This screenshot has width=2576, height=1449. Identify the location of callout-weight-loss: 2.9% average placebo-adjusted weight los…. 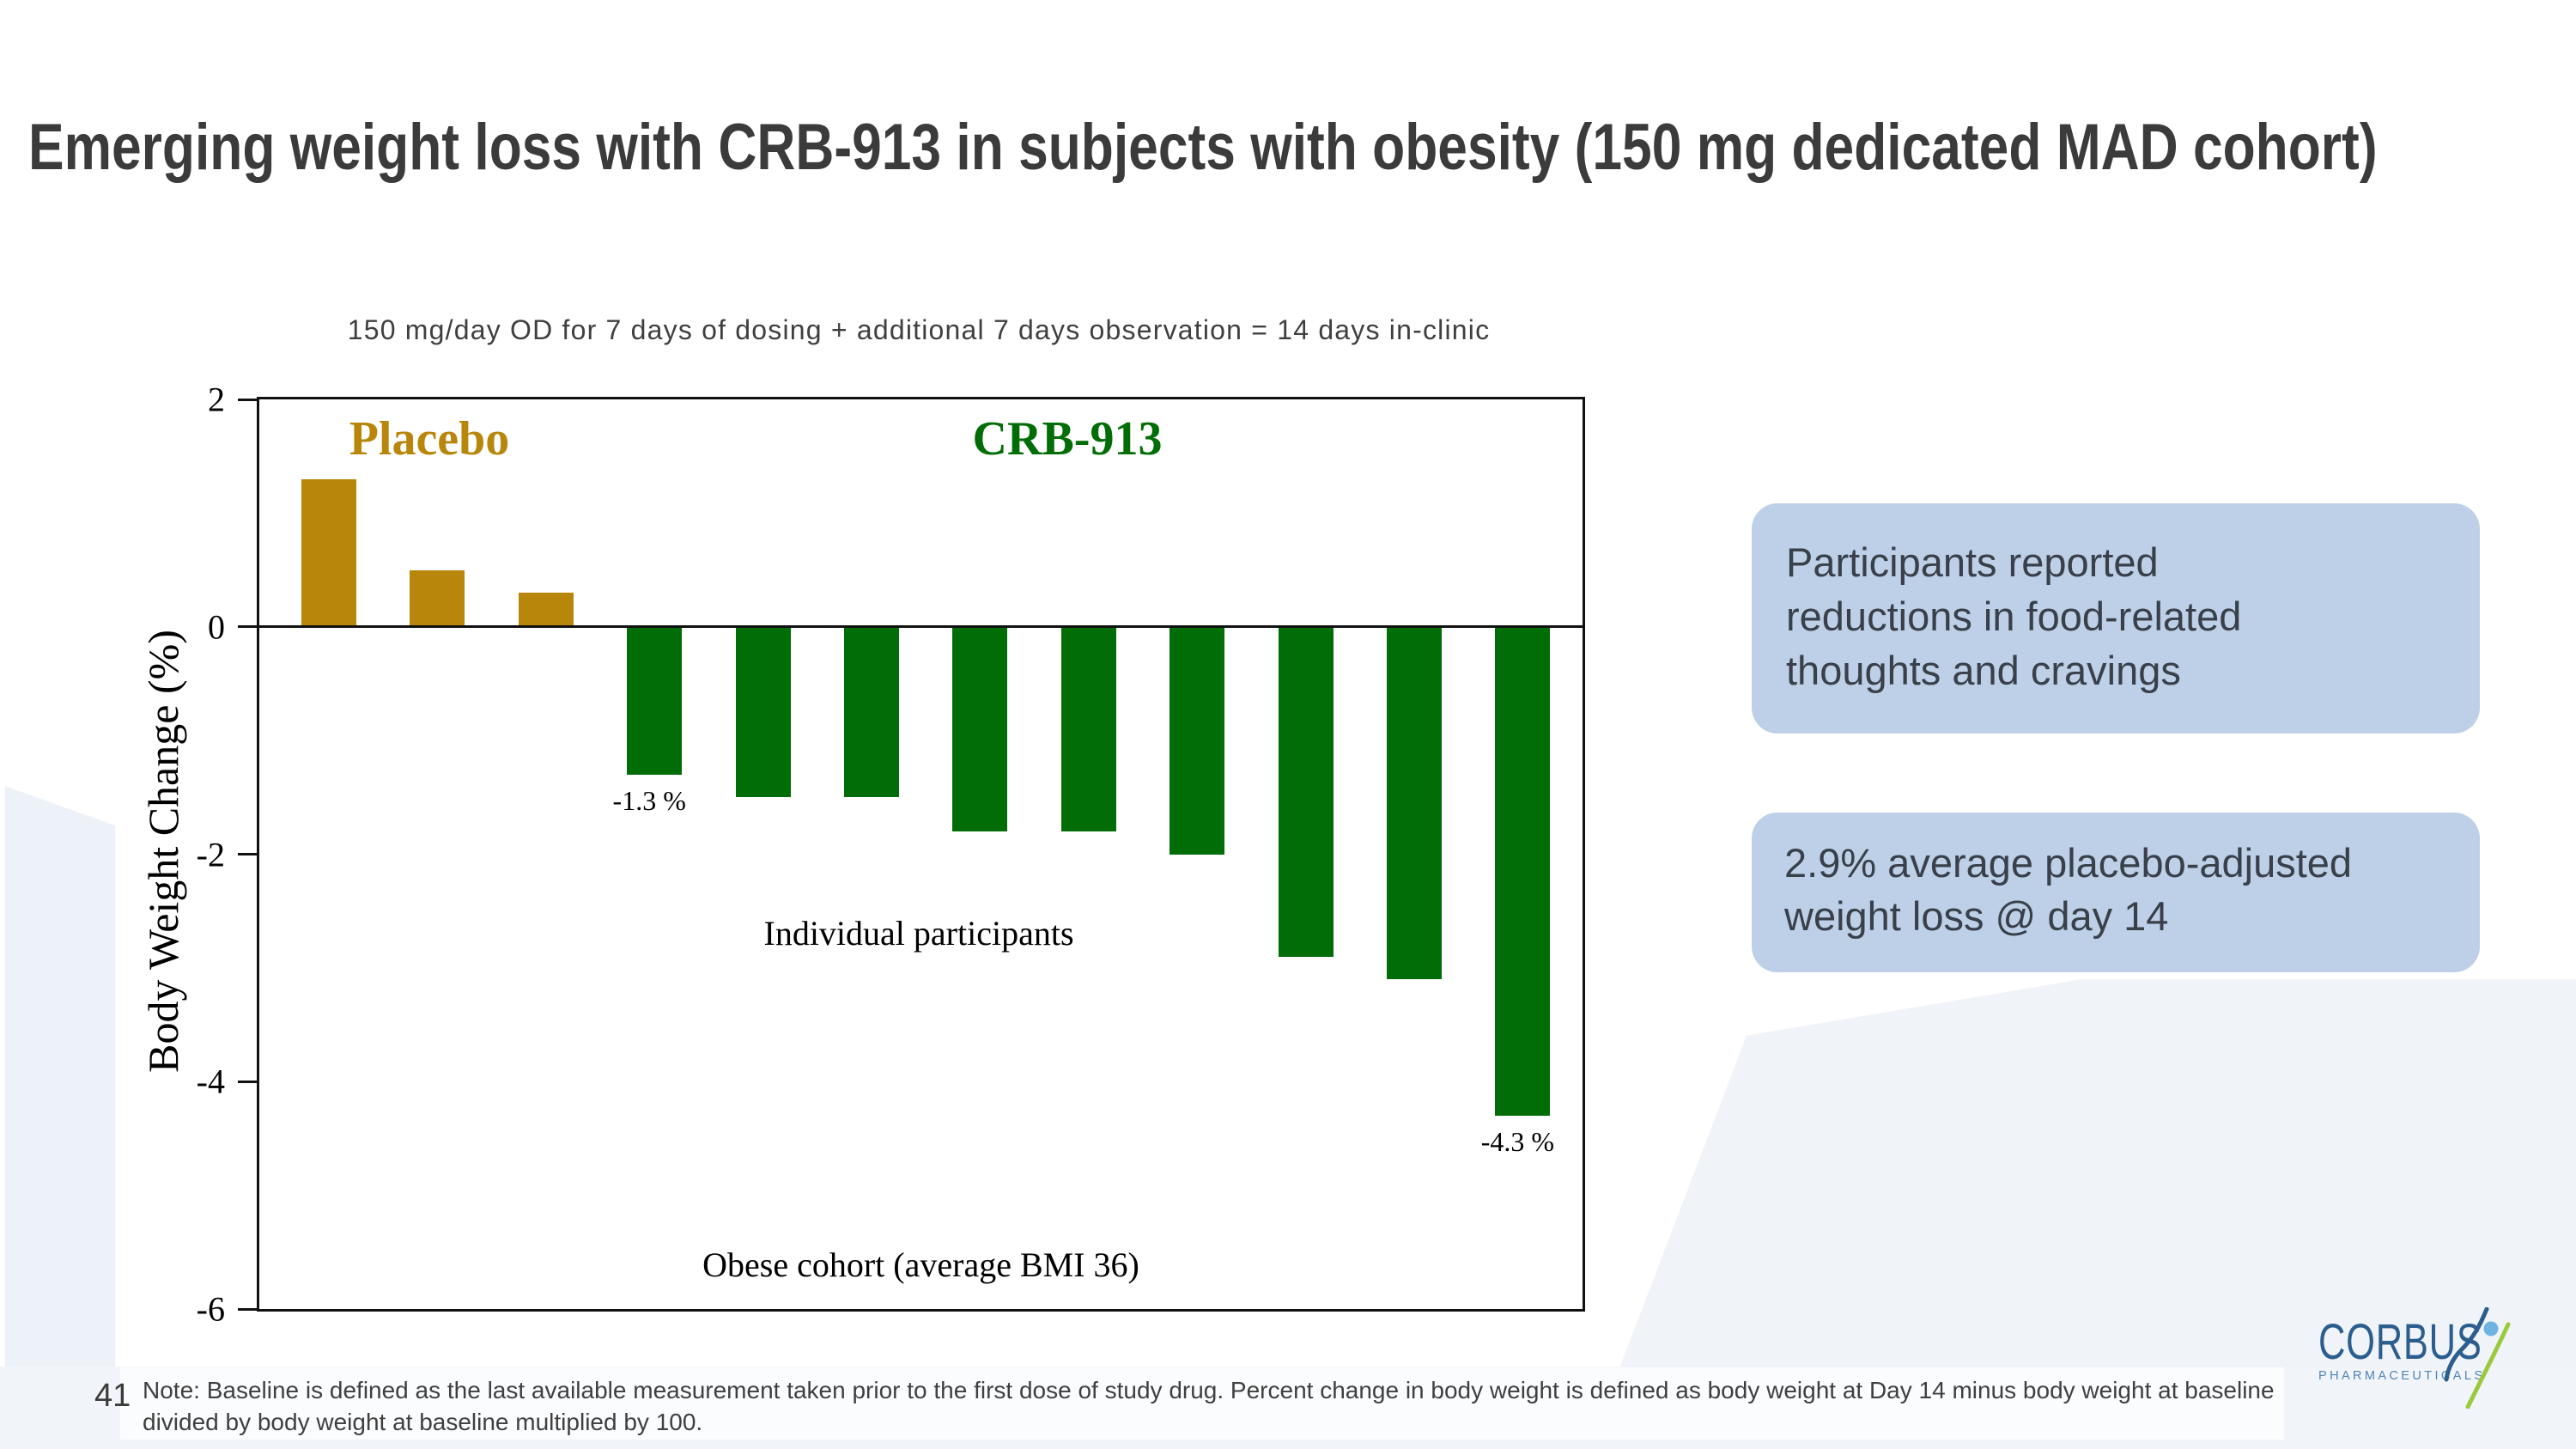
(2116, 892).